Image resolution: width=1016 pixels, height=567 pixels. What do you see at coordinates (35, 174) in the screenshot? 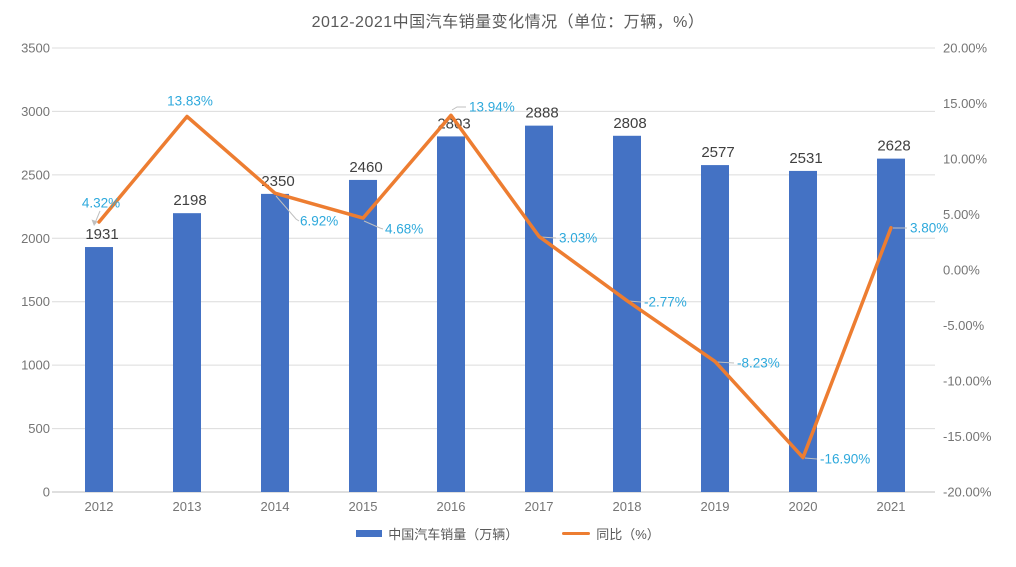
I see `left-axis-tick-label: 2500` at bounding box center [35, 174].